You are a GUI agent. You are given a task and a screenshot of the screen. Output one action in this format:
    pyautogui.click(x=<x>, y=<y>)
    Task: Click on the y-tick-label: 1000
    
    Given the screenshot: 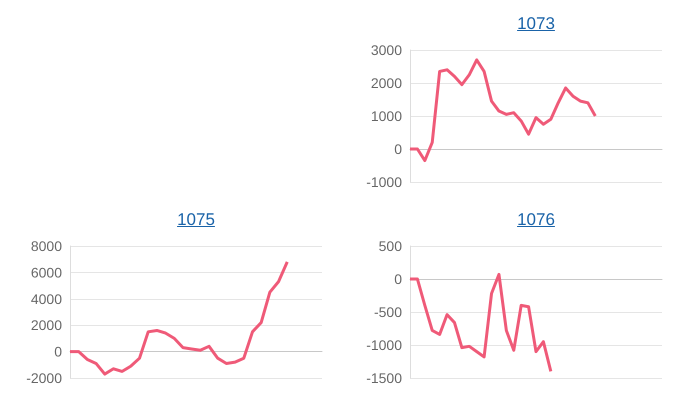 What is the action you would take?
    pyautogui.click(x=386, y=116)
    